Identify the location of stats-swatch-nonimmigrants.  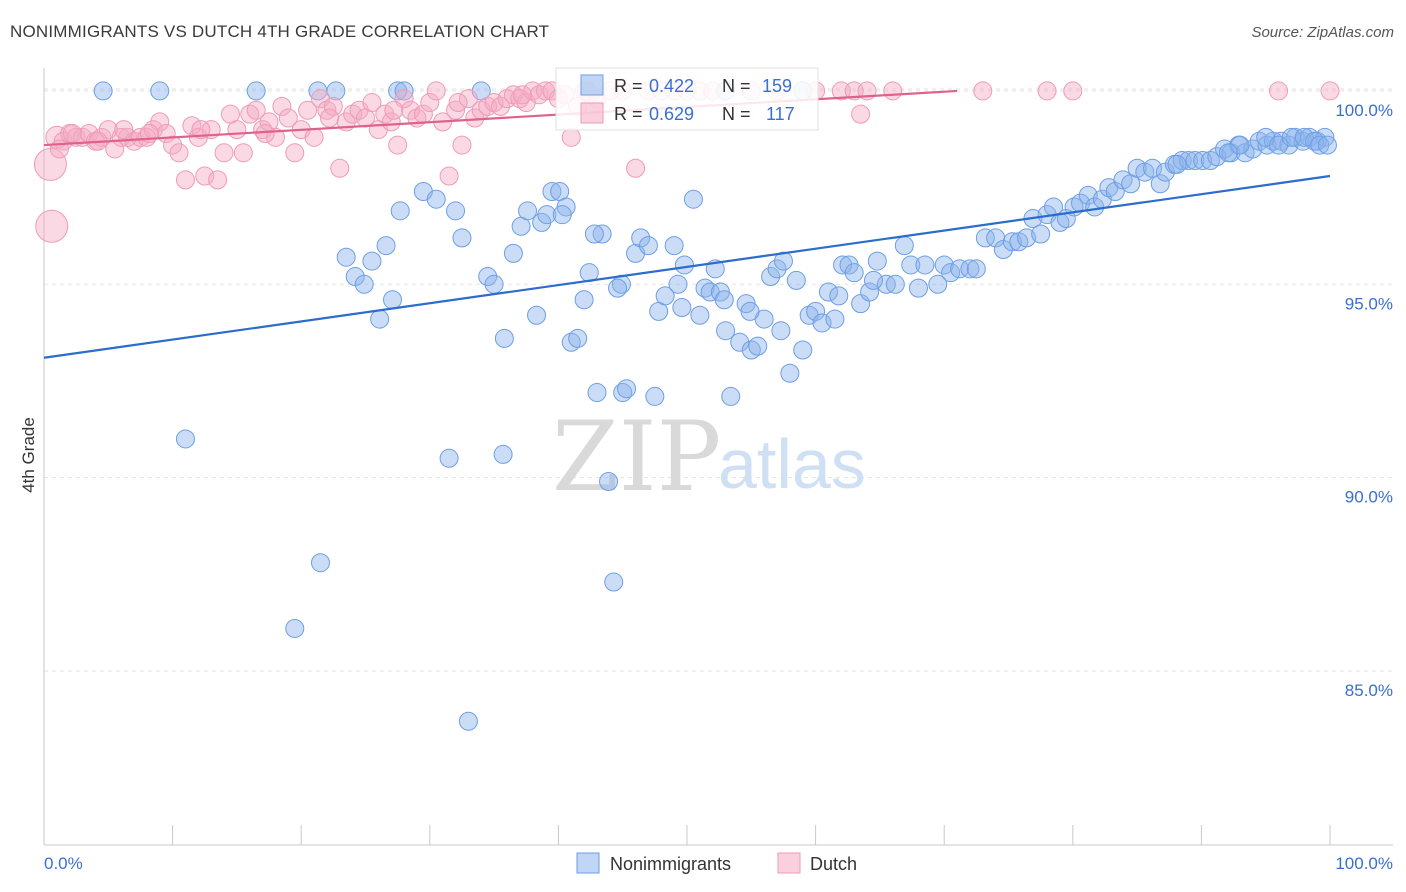
(592, 85).